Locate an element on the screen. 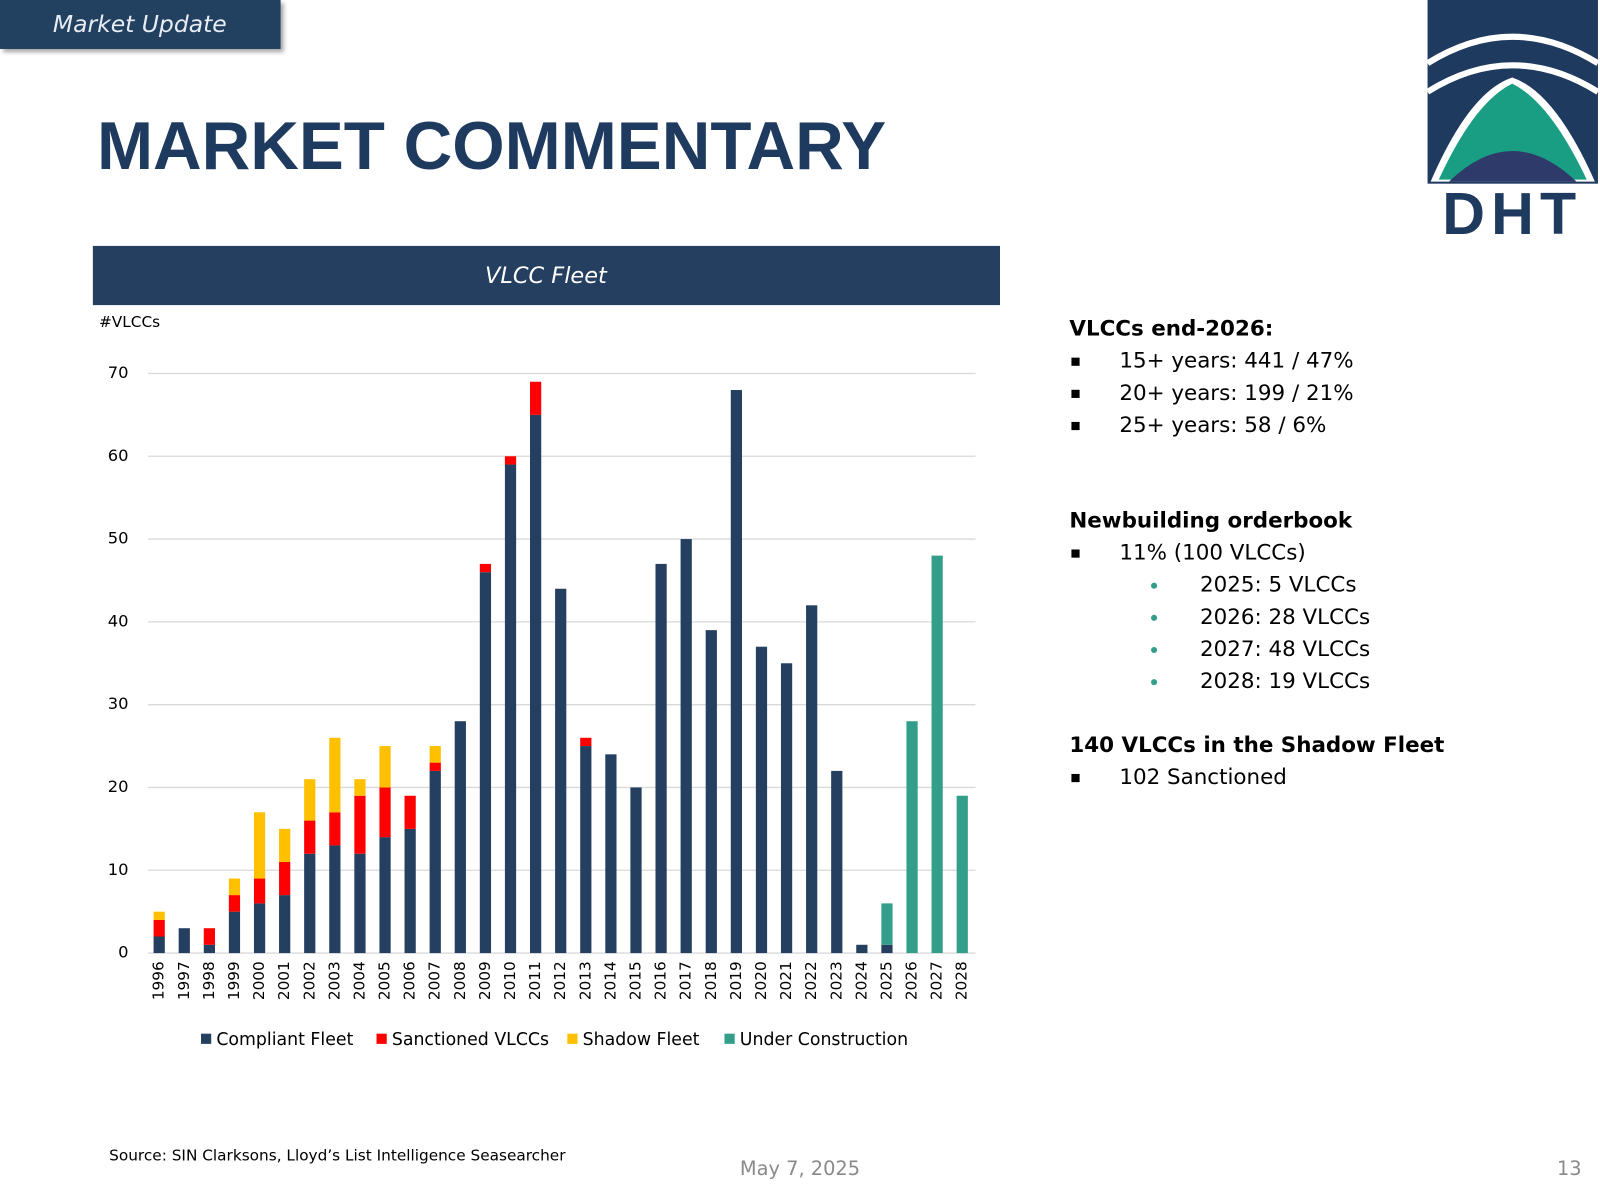 Image resolution: width=1600 pixels, height=1200 pixels. y-tick-label: 50 is located at coordinates (118, 538).